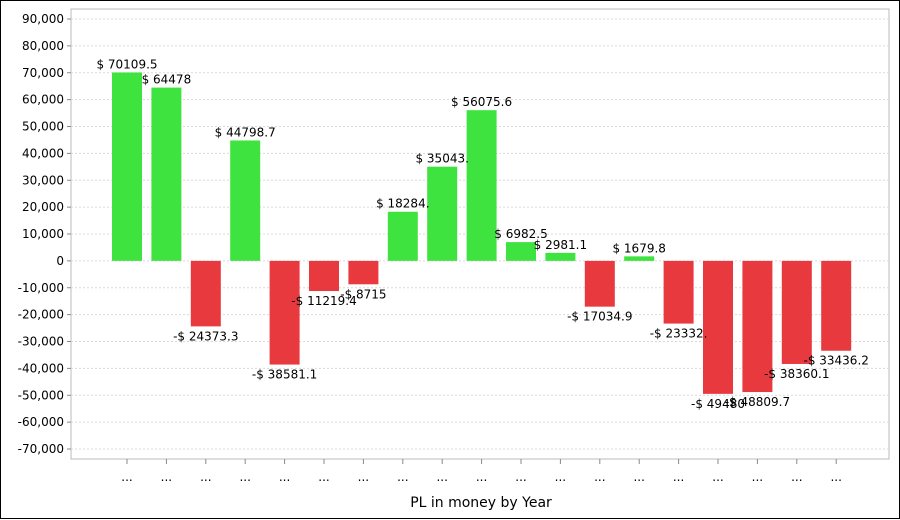  What do you see at coordinates (43, 73) in the screenshot?
I see `y-tick-label: 70,000` at bounding box center [43, 73].